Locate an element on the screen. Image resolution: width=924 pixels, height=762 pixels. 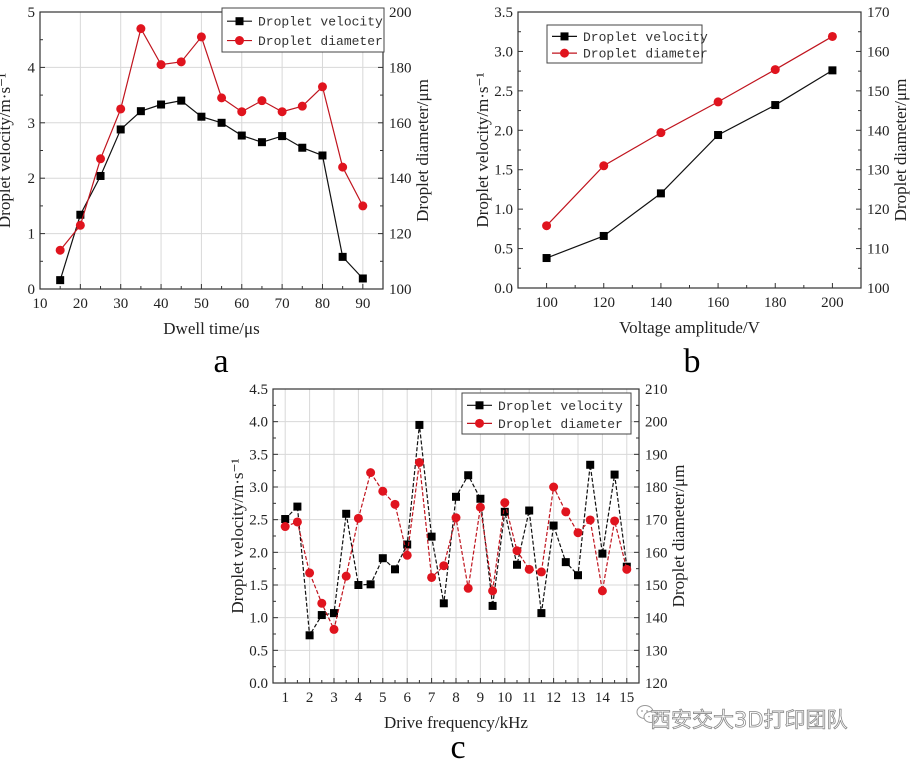
y-tick-label: 2.0 is located at coordinates (258, 553).